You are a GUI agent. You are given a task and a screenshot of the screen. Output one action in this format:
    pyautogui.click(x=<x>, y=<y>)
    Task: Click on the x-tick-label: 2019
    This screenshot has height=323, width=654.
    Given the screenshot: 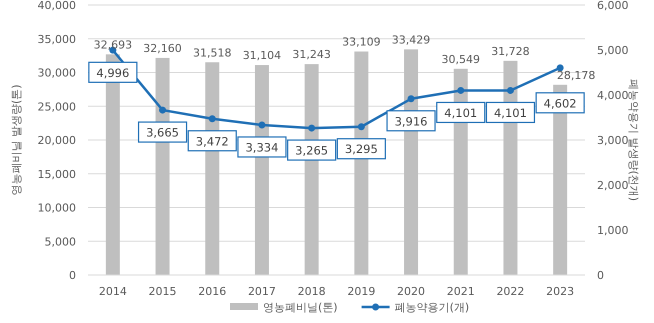 What is the action you would take?
    pyautogui.click(x=361, y=291)
    